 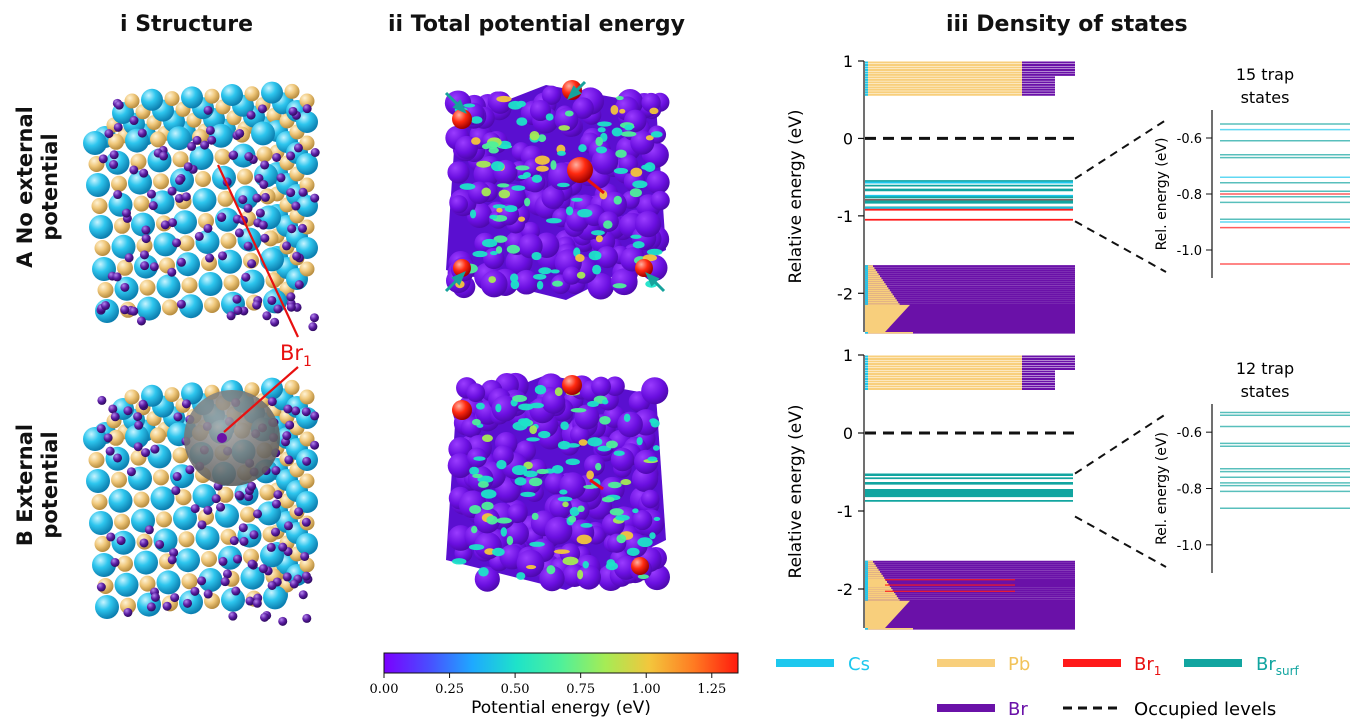 I want to click on dos-y-tick-label: 0, so click(x=848, y=138).